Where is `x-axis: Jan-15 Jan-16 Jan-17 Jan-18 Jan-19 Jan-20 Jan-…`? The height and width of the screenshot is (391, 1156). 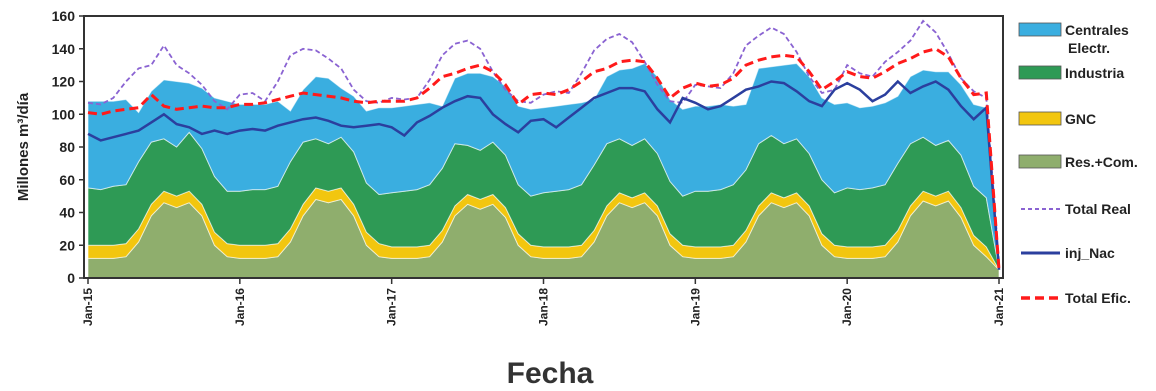 x-axis: Jan-15 Jan-16 Jan-17 Jan-18 Jan-19 Jan-20 Jan-… is located at coordinates (543, 302).